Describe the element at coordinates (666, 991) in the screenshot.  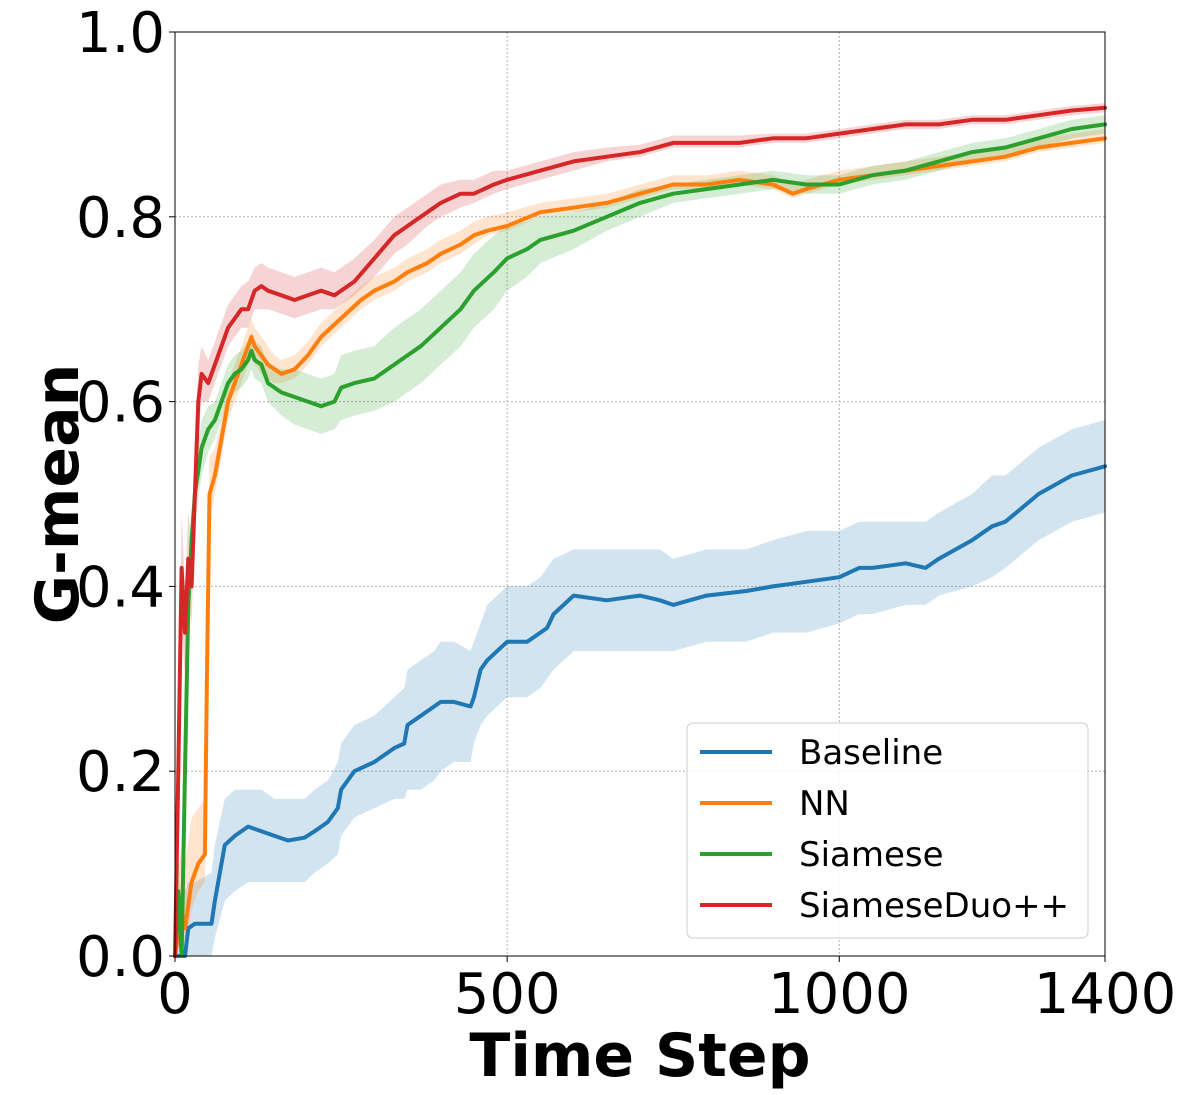
I see `x-axis-ticks: 0 500 1000 1400` at that location.